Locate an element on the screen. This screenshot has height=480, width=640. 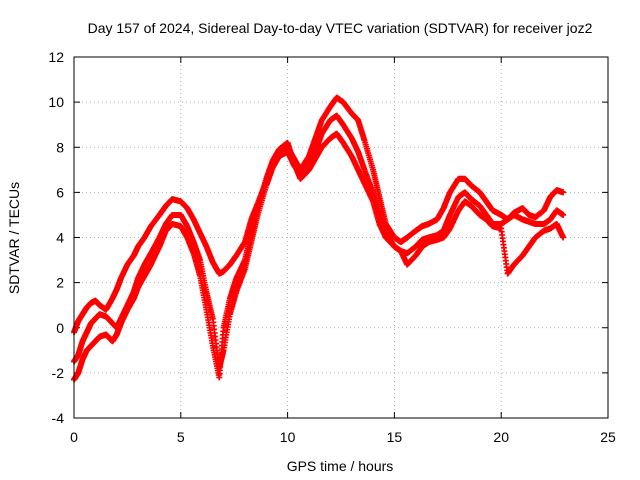
y-tick-label: 6 is located at coordinates (60, 192).